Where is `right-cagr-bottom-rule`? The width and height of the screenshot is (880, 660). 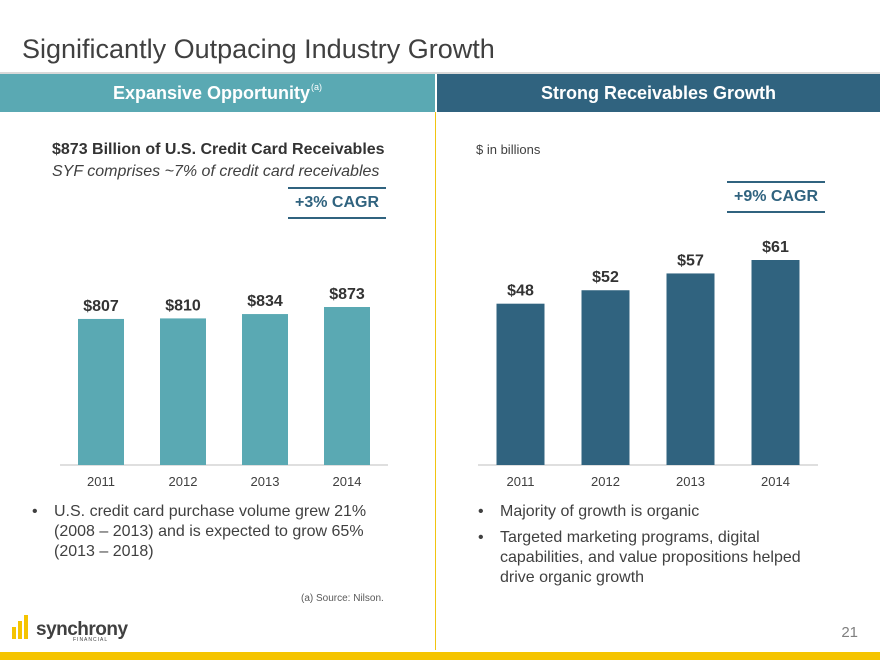
right-cagr-bottom-rule is located at coordinates (776, 212).